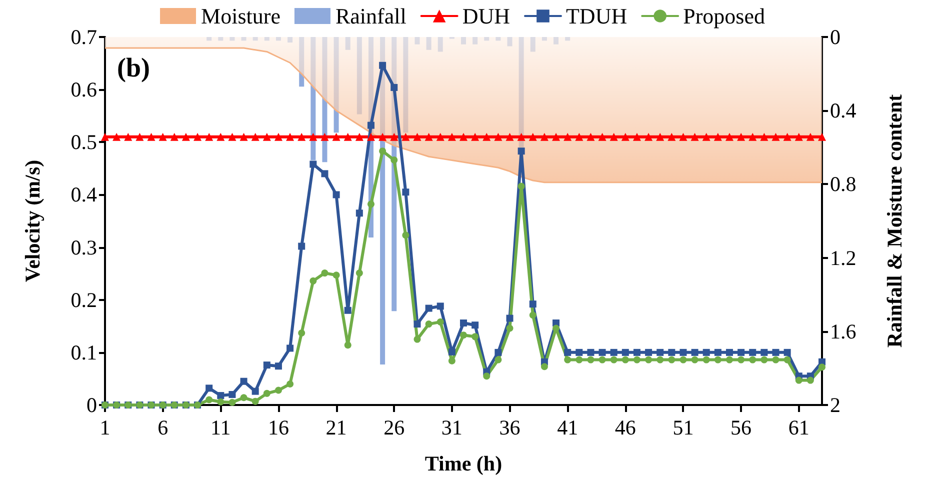  Describe the element at coordinates (133, 67) in the screenshot. I see `annotation: (b)` at that location.